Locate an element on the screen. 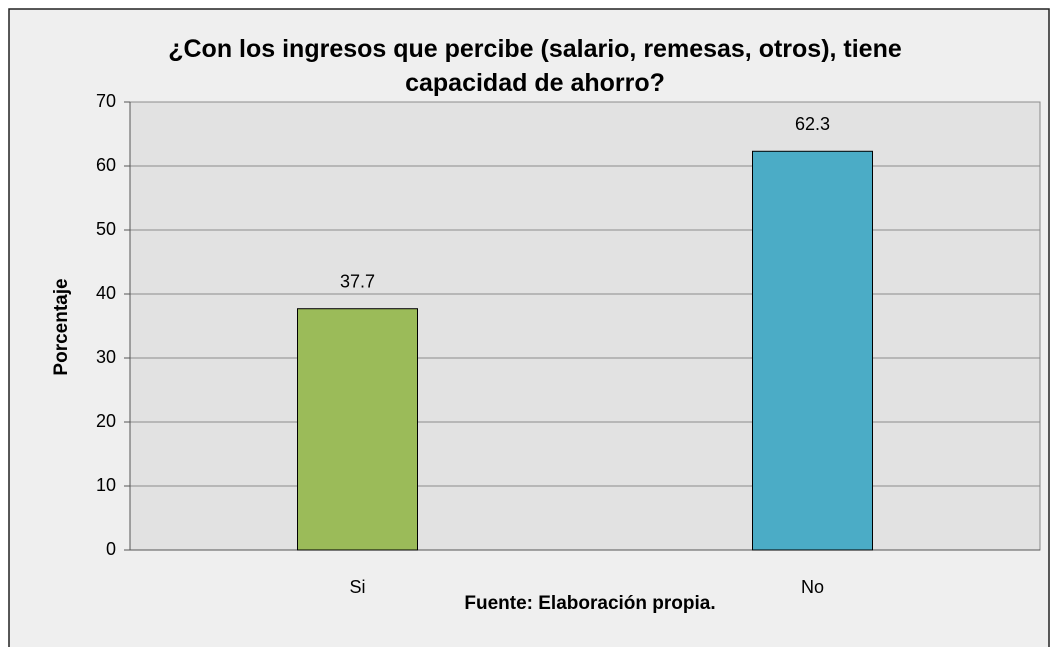  data-label: 37.7 is located at coordinates (357, 281).